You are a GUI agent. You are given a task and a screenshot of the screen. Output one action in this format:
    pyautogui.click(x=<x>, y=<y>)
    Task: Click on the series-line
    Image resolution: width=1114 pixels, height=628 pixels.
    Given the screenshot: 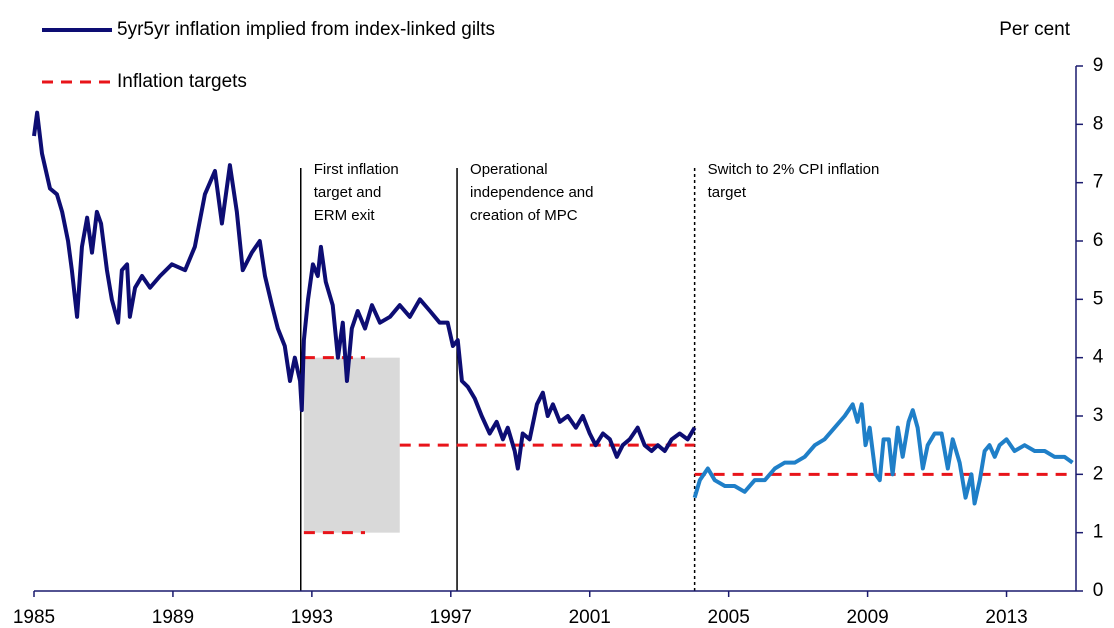 What is the action you would take?
    pyautogui.click(x=883, y=454)
    